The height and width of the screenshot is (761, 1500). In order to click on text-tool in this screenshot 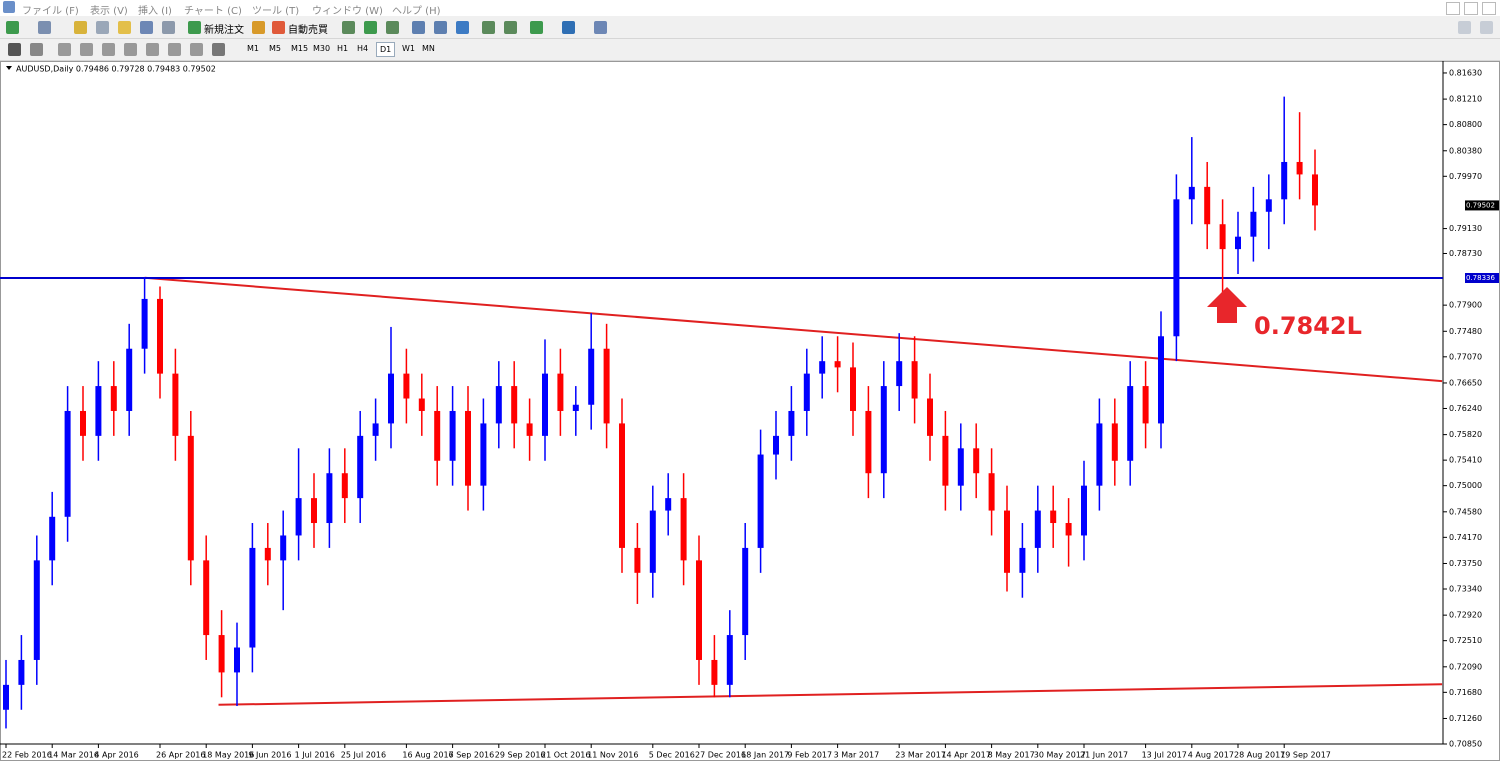, I will do `click(174, 49)`.